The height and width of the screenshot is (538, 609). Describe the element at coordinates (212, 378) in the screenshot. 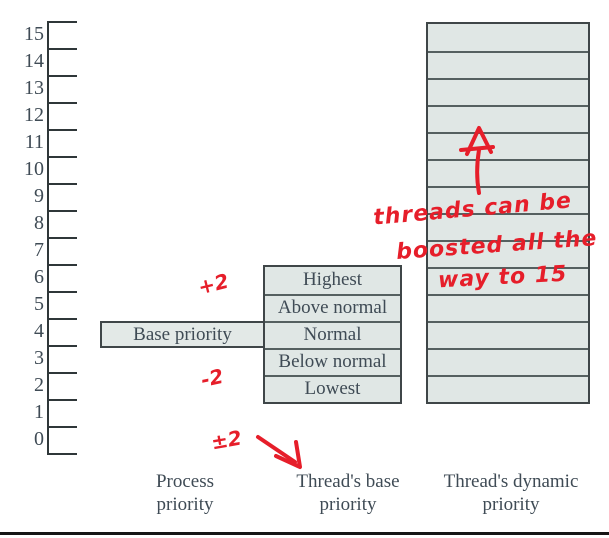

I see `annotation-minus2: -2` at that location.